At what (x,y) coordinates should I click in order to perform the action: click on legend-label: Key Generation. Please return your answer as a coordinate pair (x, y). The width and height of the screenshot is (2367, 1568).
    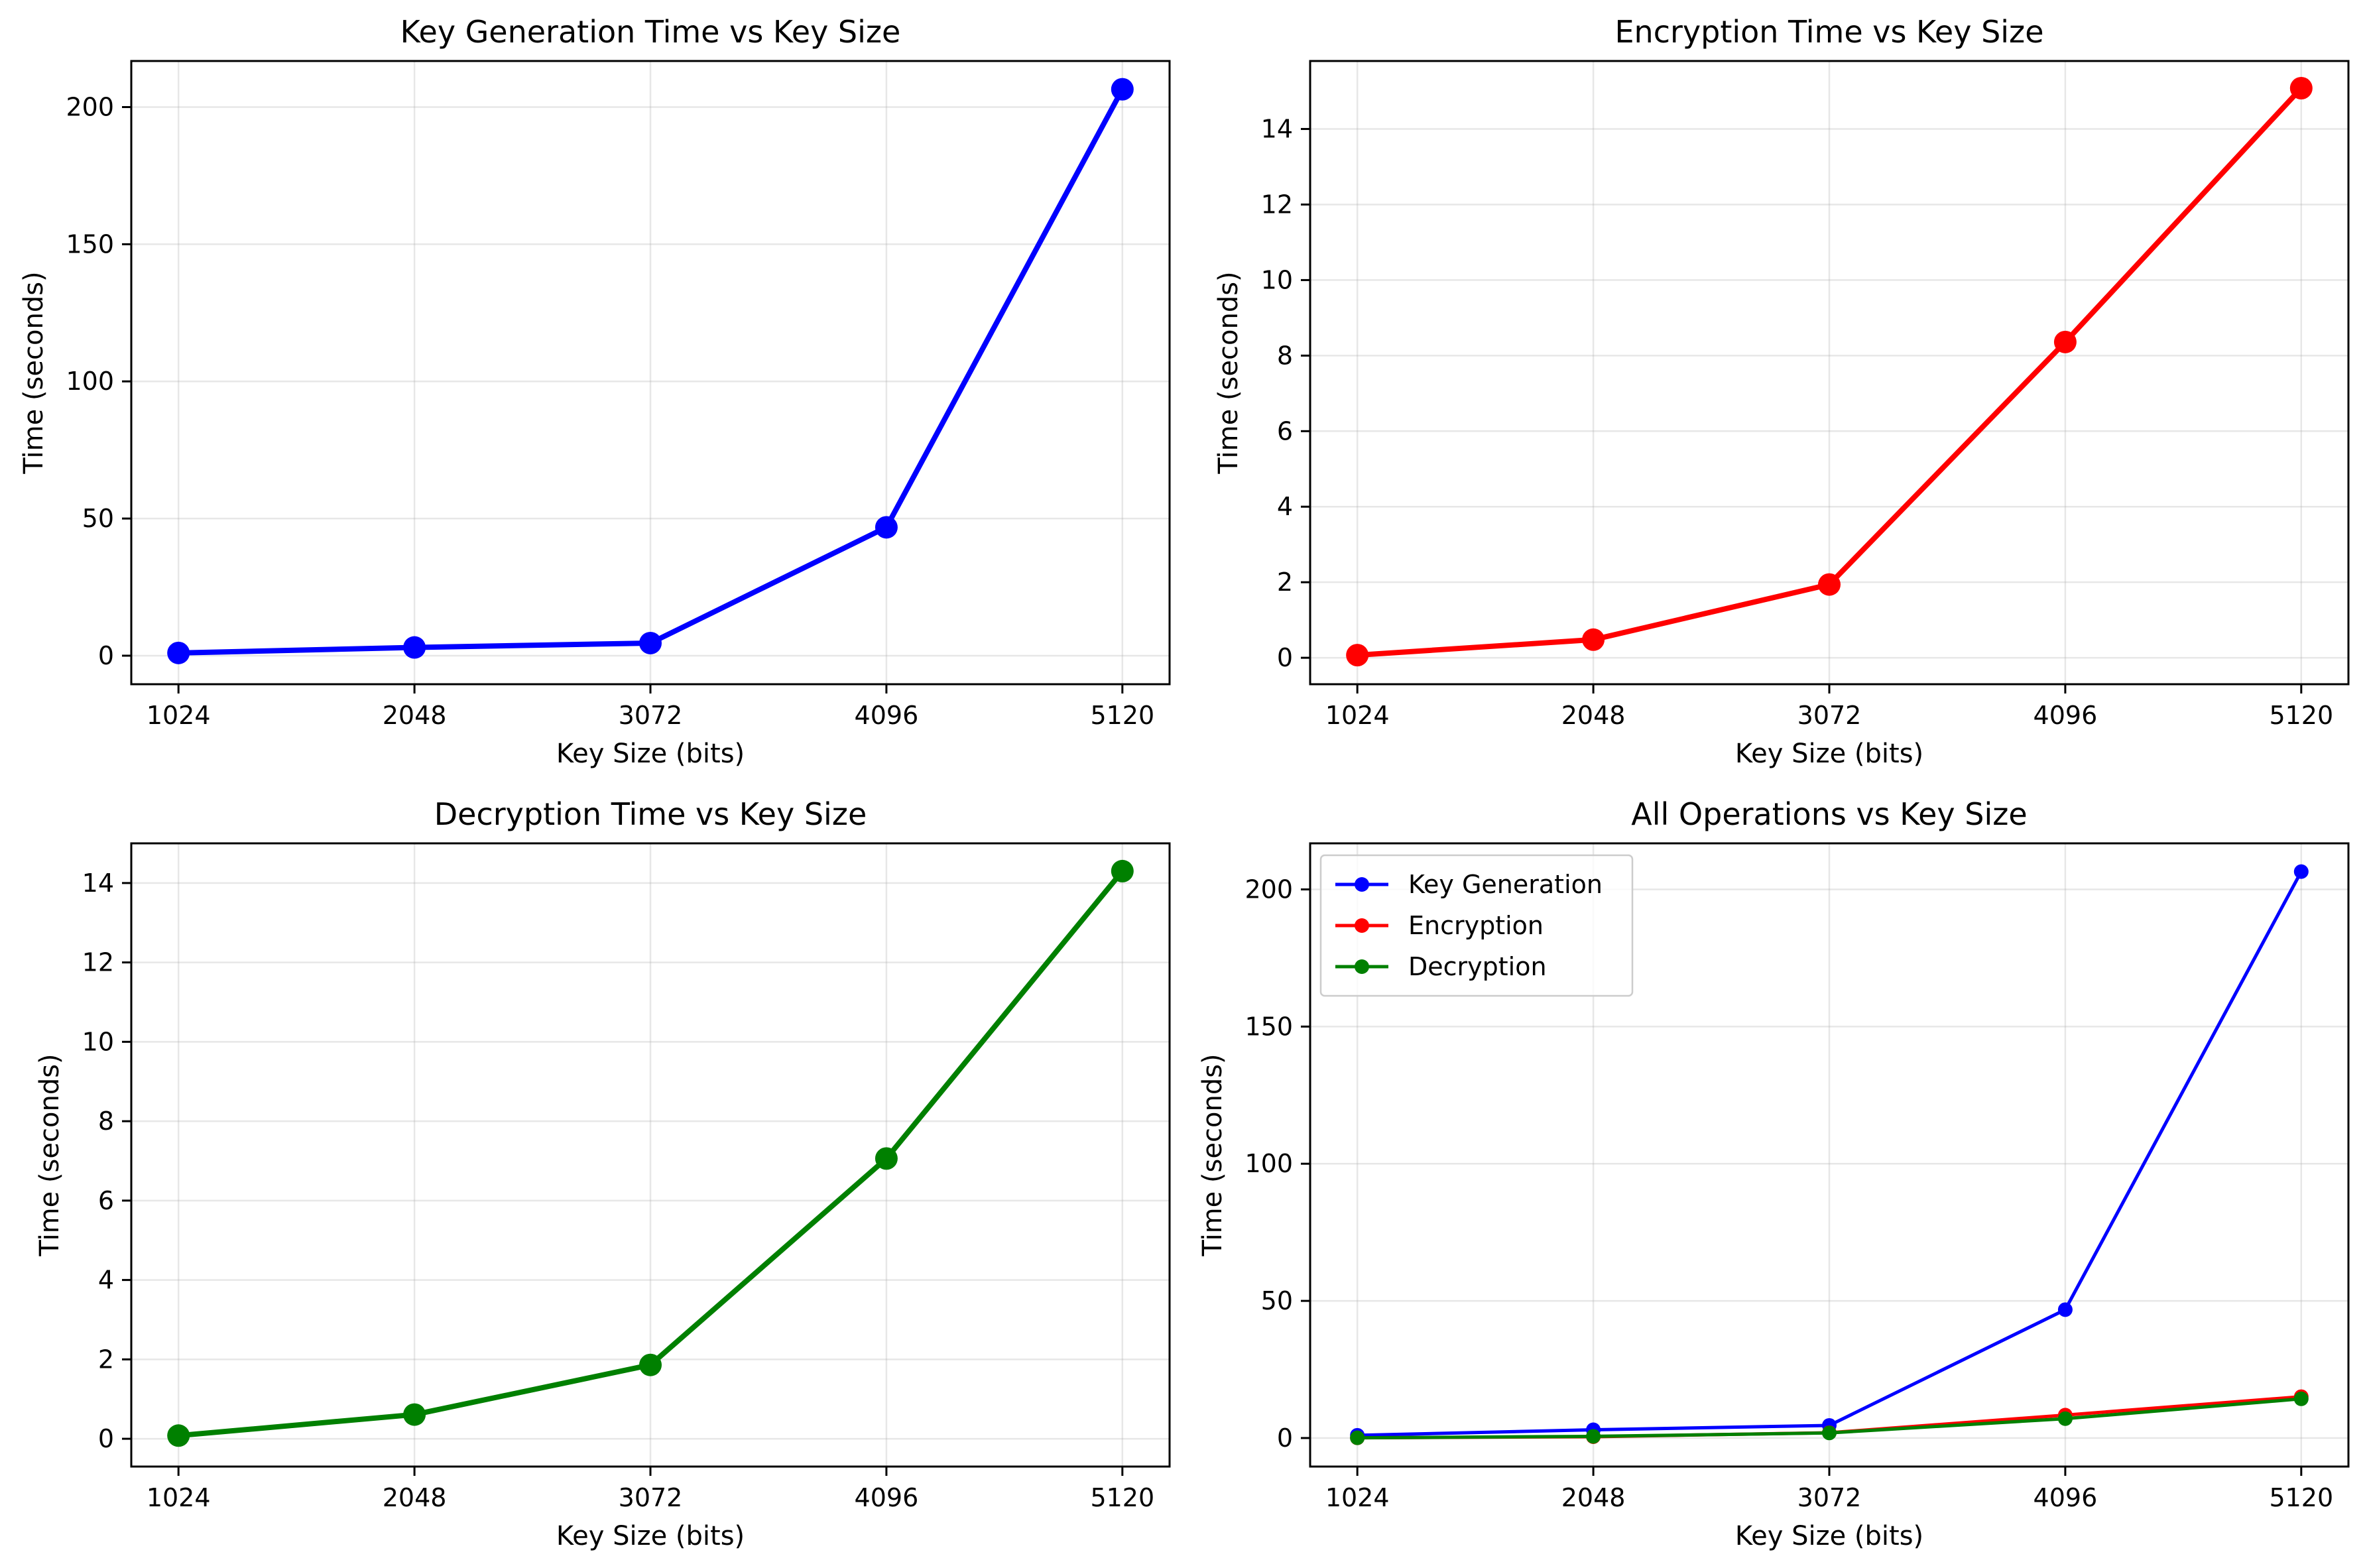
    Looking at the image, I should click on (1505, 884).